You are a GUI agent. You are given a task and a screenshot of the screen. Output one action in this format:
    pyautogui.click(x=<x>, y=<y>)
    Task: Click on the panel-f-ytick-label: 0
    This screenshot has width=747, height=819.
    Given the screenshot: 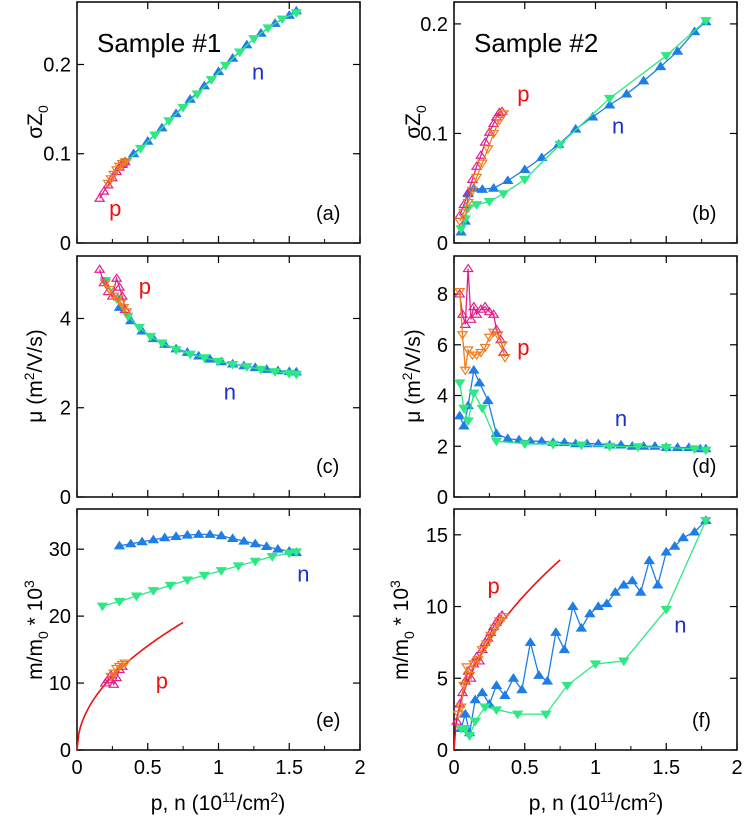 What is the action you would take?
    pyautogui.click(x=442, y=751)
    